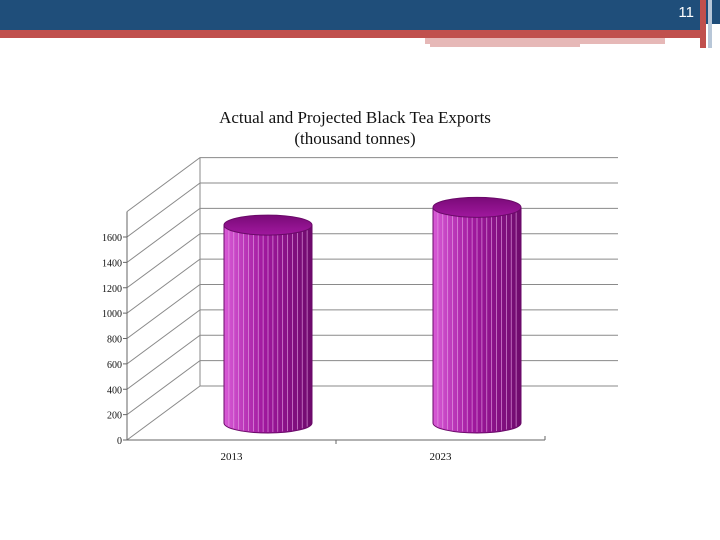 Image resolution: width=720 pixels, height=540 pixels. Describe the element at coordinates (441, 457) in the screenshot. I see `x-tick-label: 2023` at that location.